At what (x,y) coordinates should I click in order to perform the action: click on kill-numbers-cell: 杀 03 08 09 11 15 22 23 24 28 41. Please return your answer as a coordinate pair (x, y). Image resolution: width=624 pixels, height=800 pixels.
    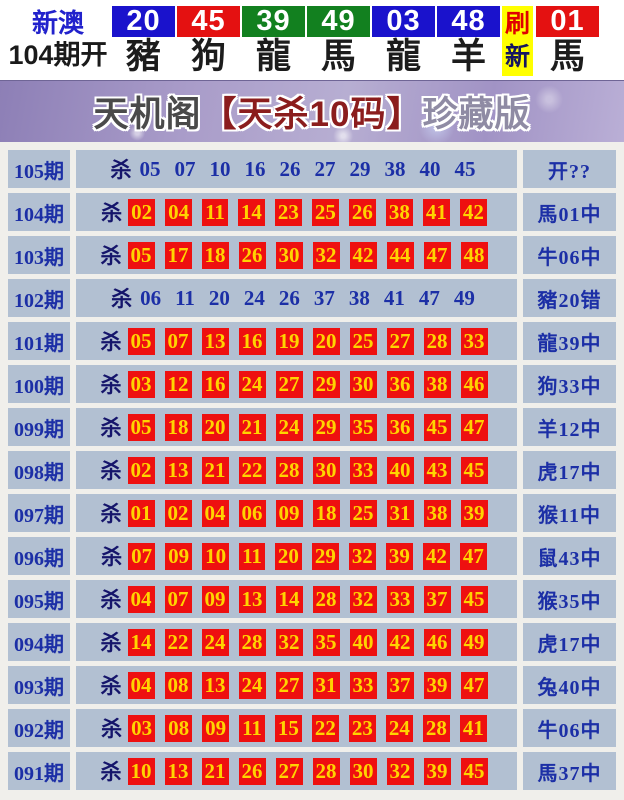
    Looking at the image, I should click on (296, 728).